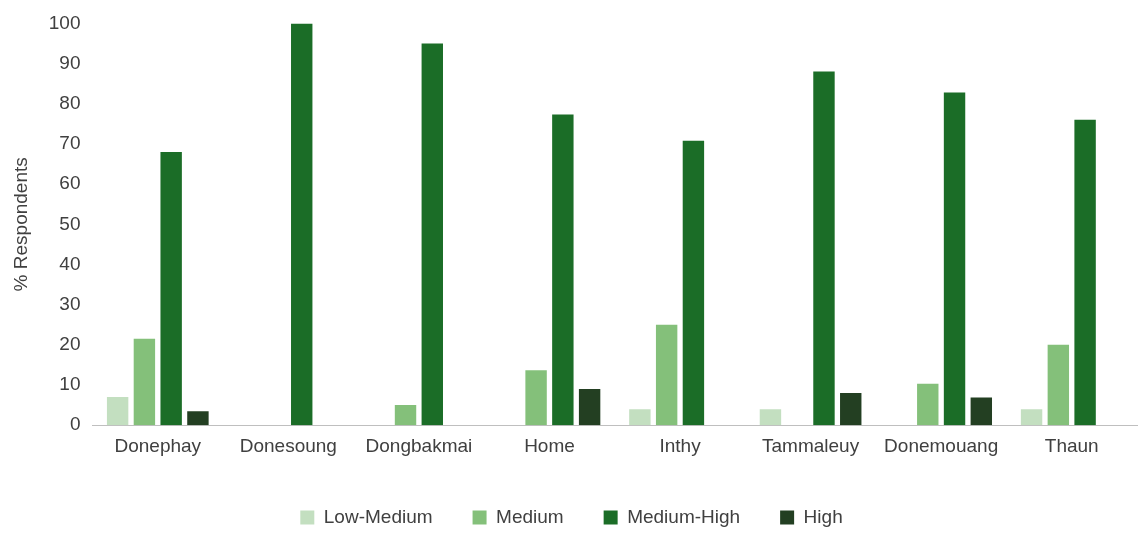 This screenshot has width=1147, height=541. I want to click on x-tick-label: Thaun, so click(1071, 445).